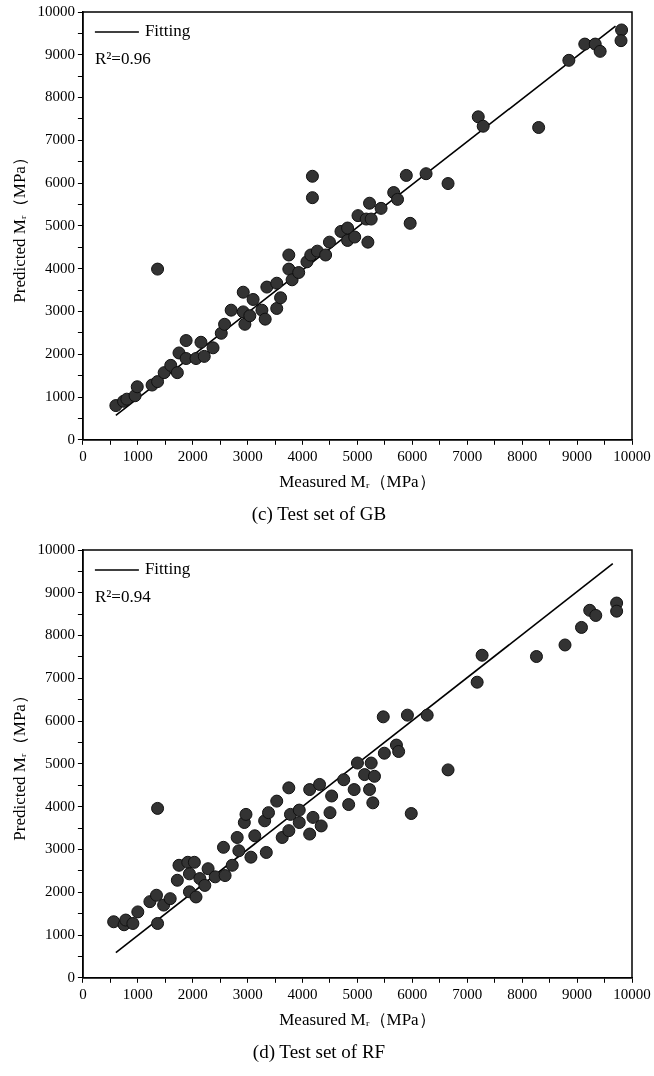 This screenshot has width=654, height=1076. Describe the element at coordinates (122, 59) in the screenshot. I see `annotation: R²=0.96` at that location.